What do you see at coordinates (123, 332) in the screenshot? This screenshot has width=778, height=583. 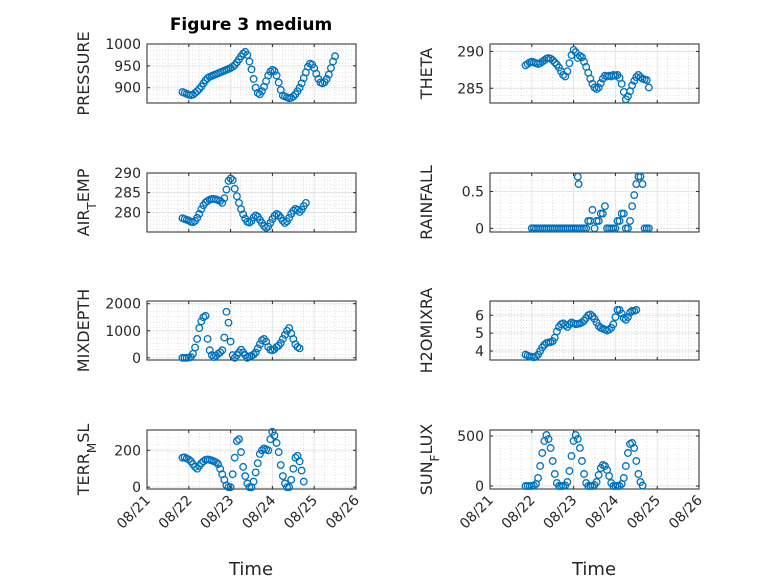 I see `y-tick-label: 1000` at bounding box center [123, 332].